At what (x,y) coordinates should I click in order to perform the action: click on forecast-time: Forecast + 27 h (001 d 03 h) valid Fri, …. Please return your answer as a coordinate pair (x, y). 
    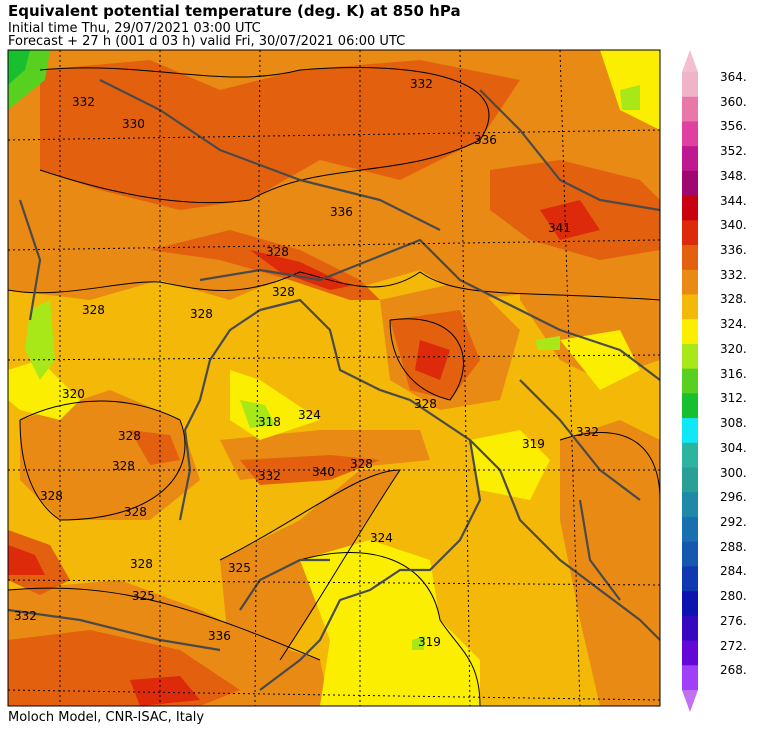
    Looking at the image, I should click on (207, 41).